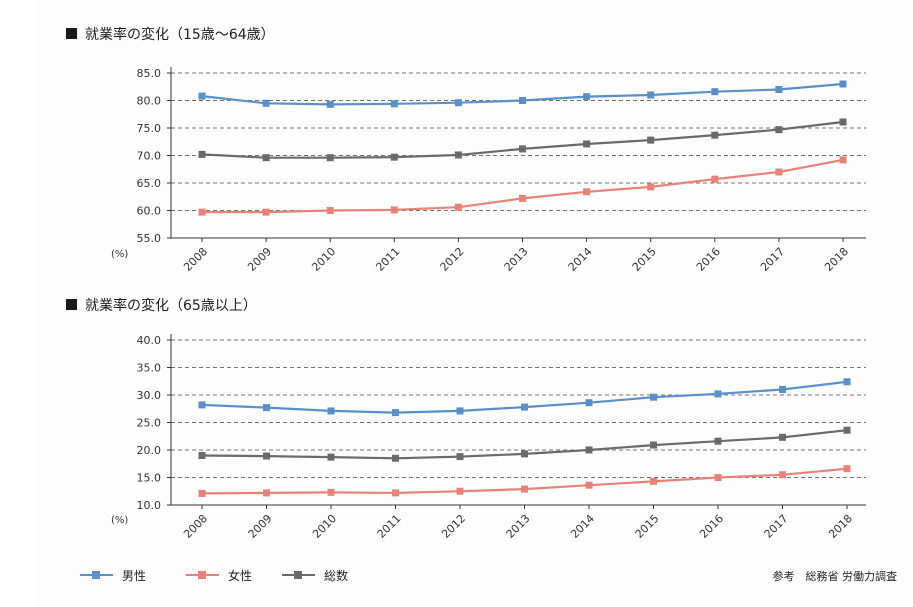  I want to click on point-total-2014, so click(587, 144).